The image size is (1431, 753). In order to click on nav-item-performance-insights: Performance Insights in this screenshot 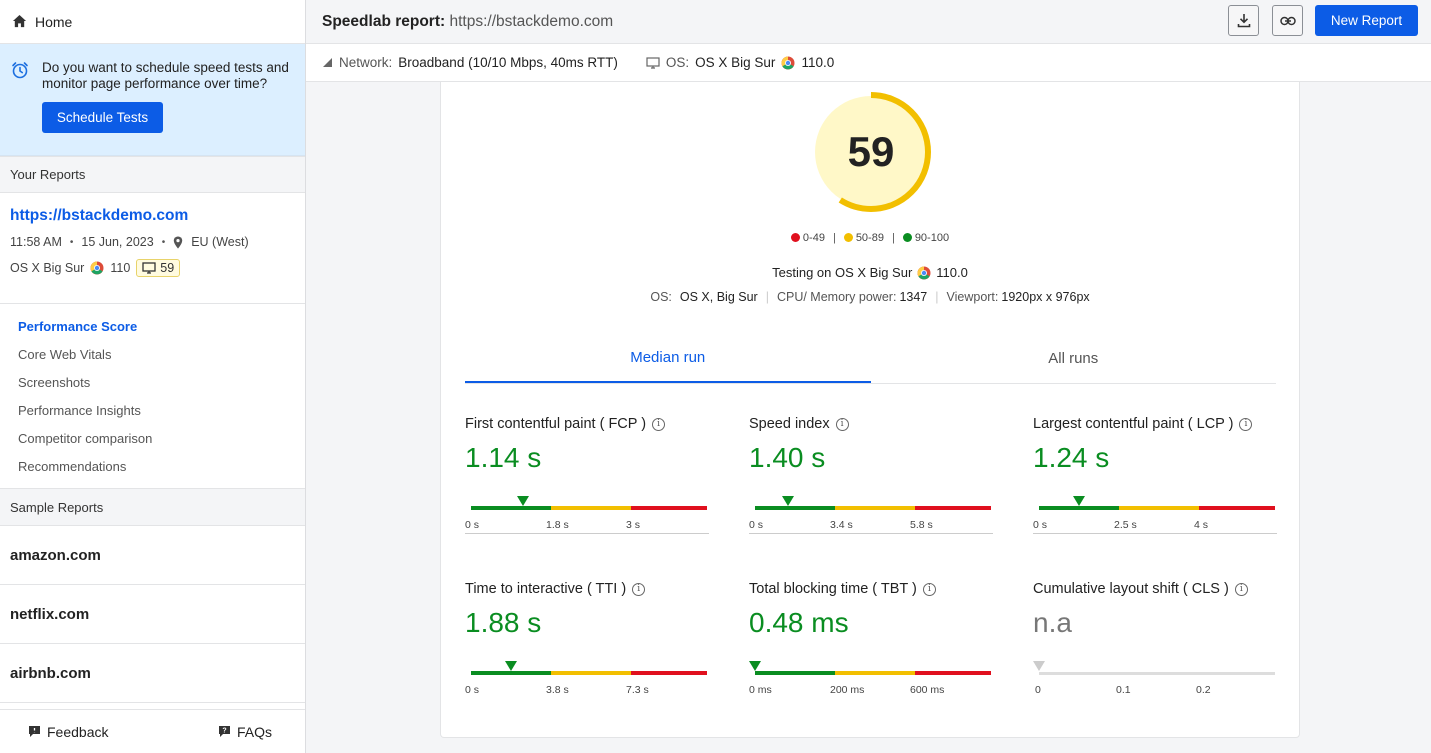, I will do `click(79, 410)`.